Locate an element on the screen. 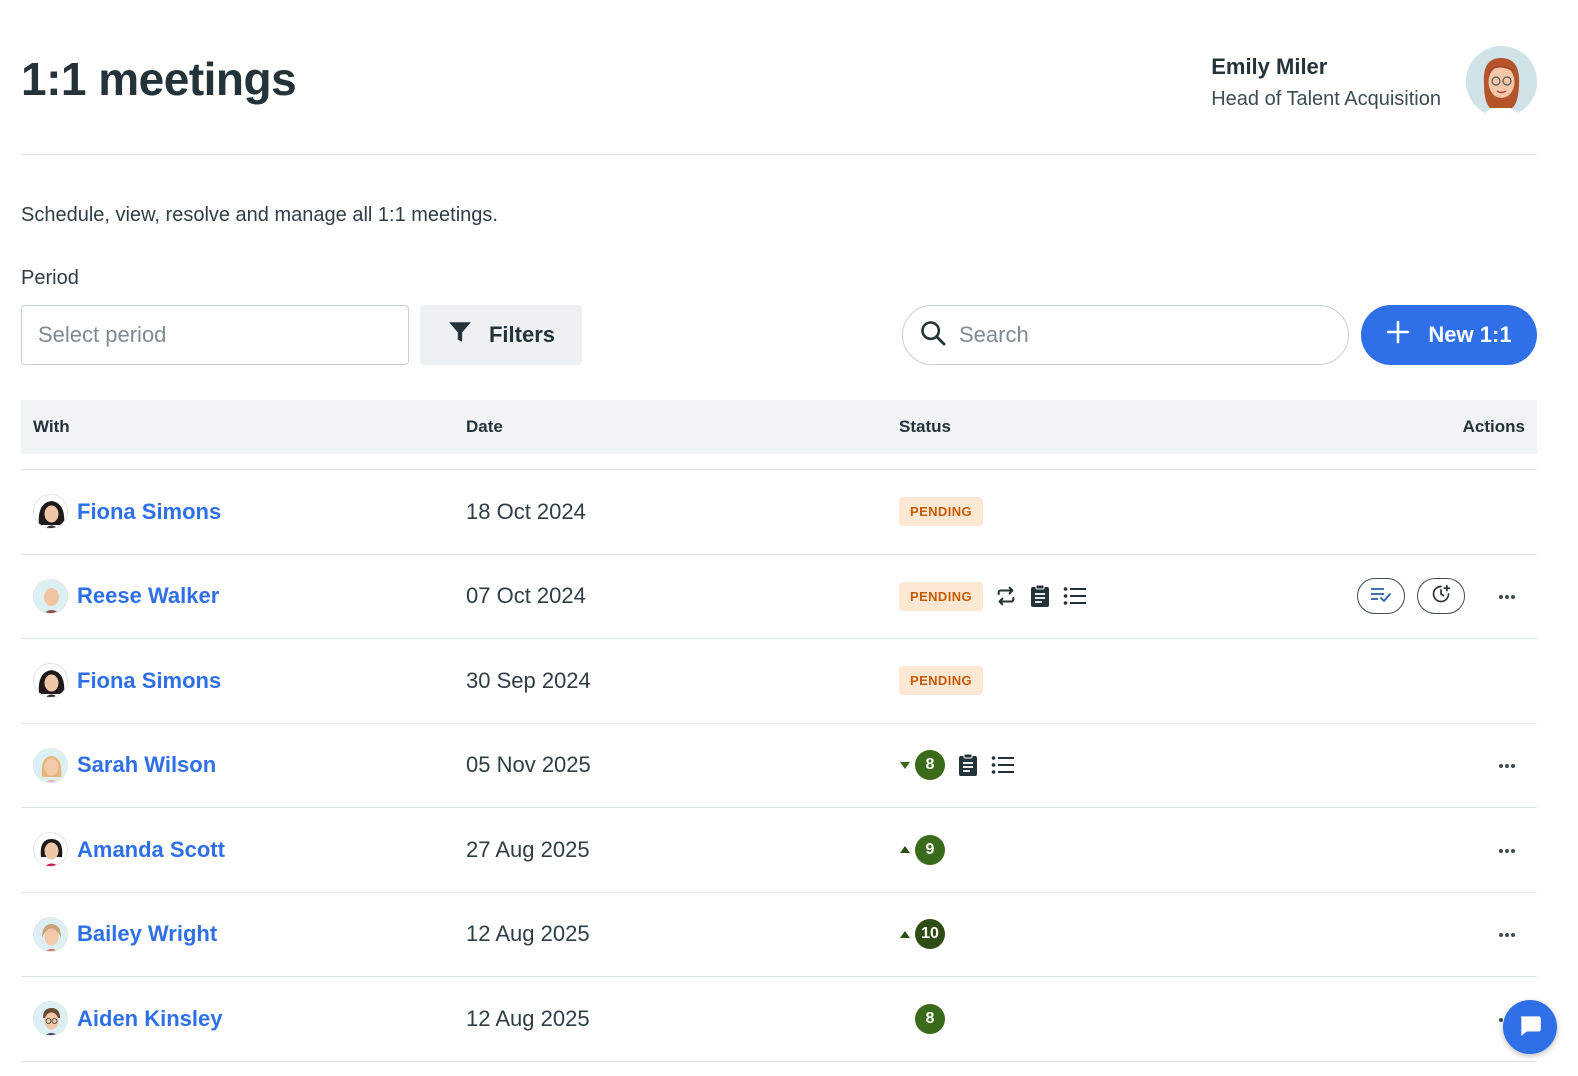 The width and height of the screenshot is (1578, 1076). new-meeting-label: New 1:1 is located at coordinates (1470, 334).